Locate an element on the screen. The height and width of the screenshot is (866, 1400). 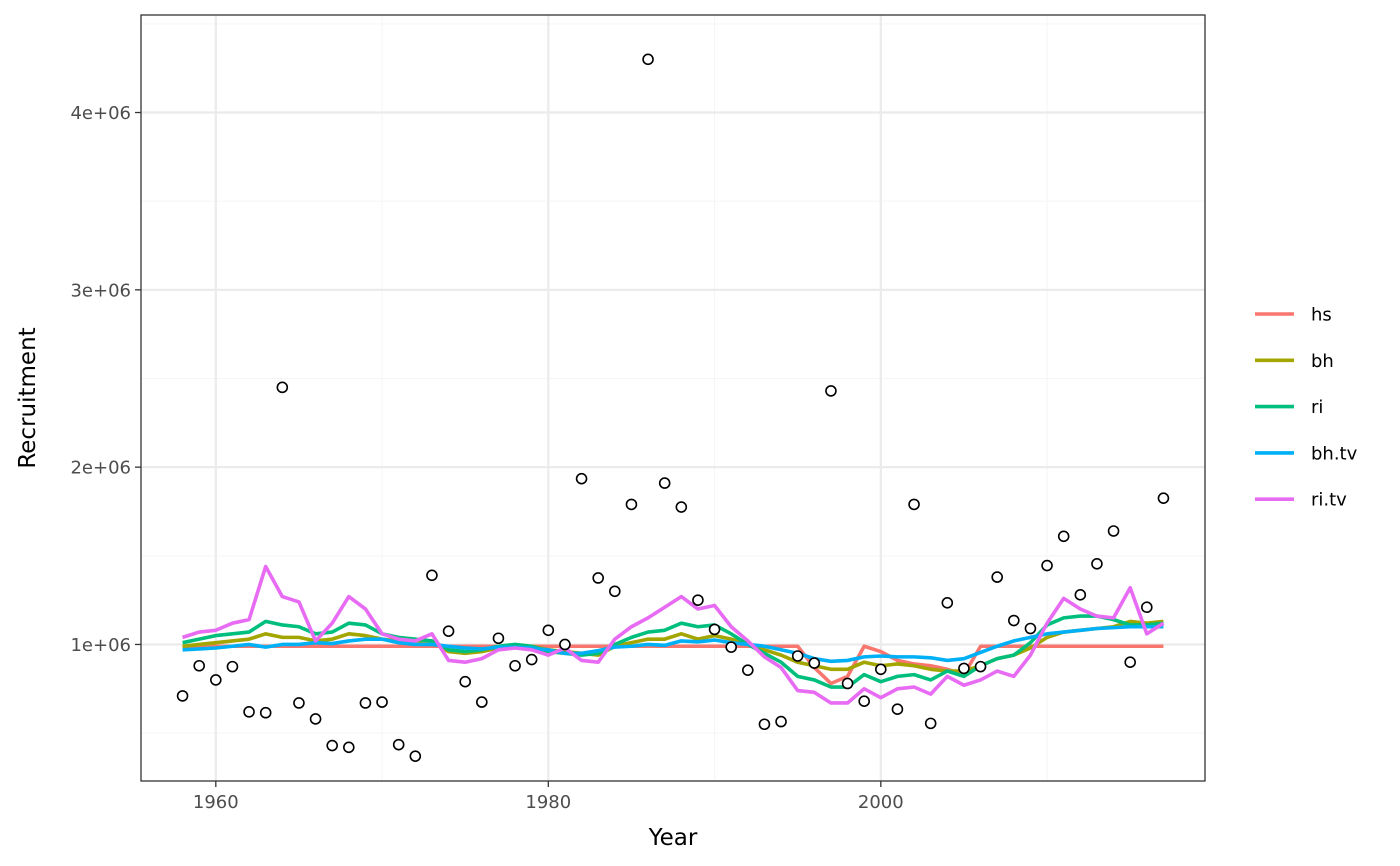
series-lines is located at coordinates (673, 634).